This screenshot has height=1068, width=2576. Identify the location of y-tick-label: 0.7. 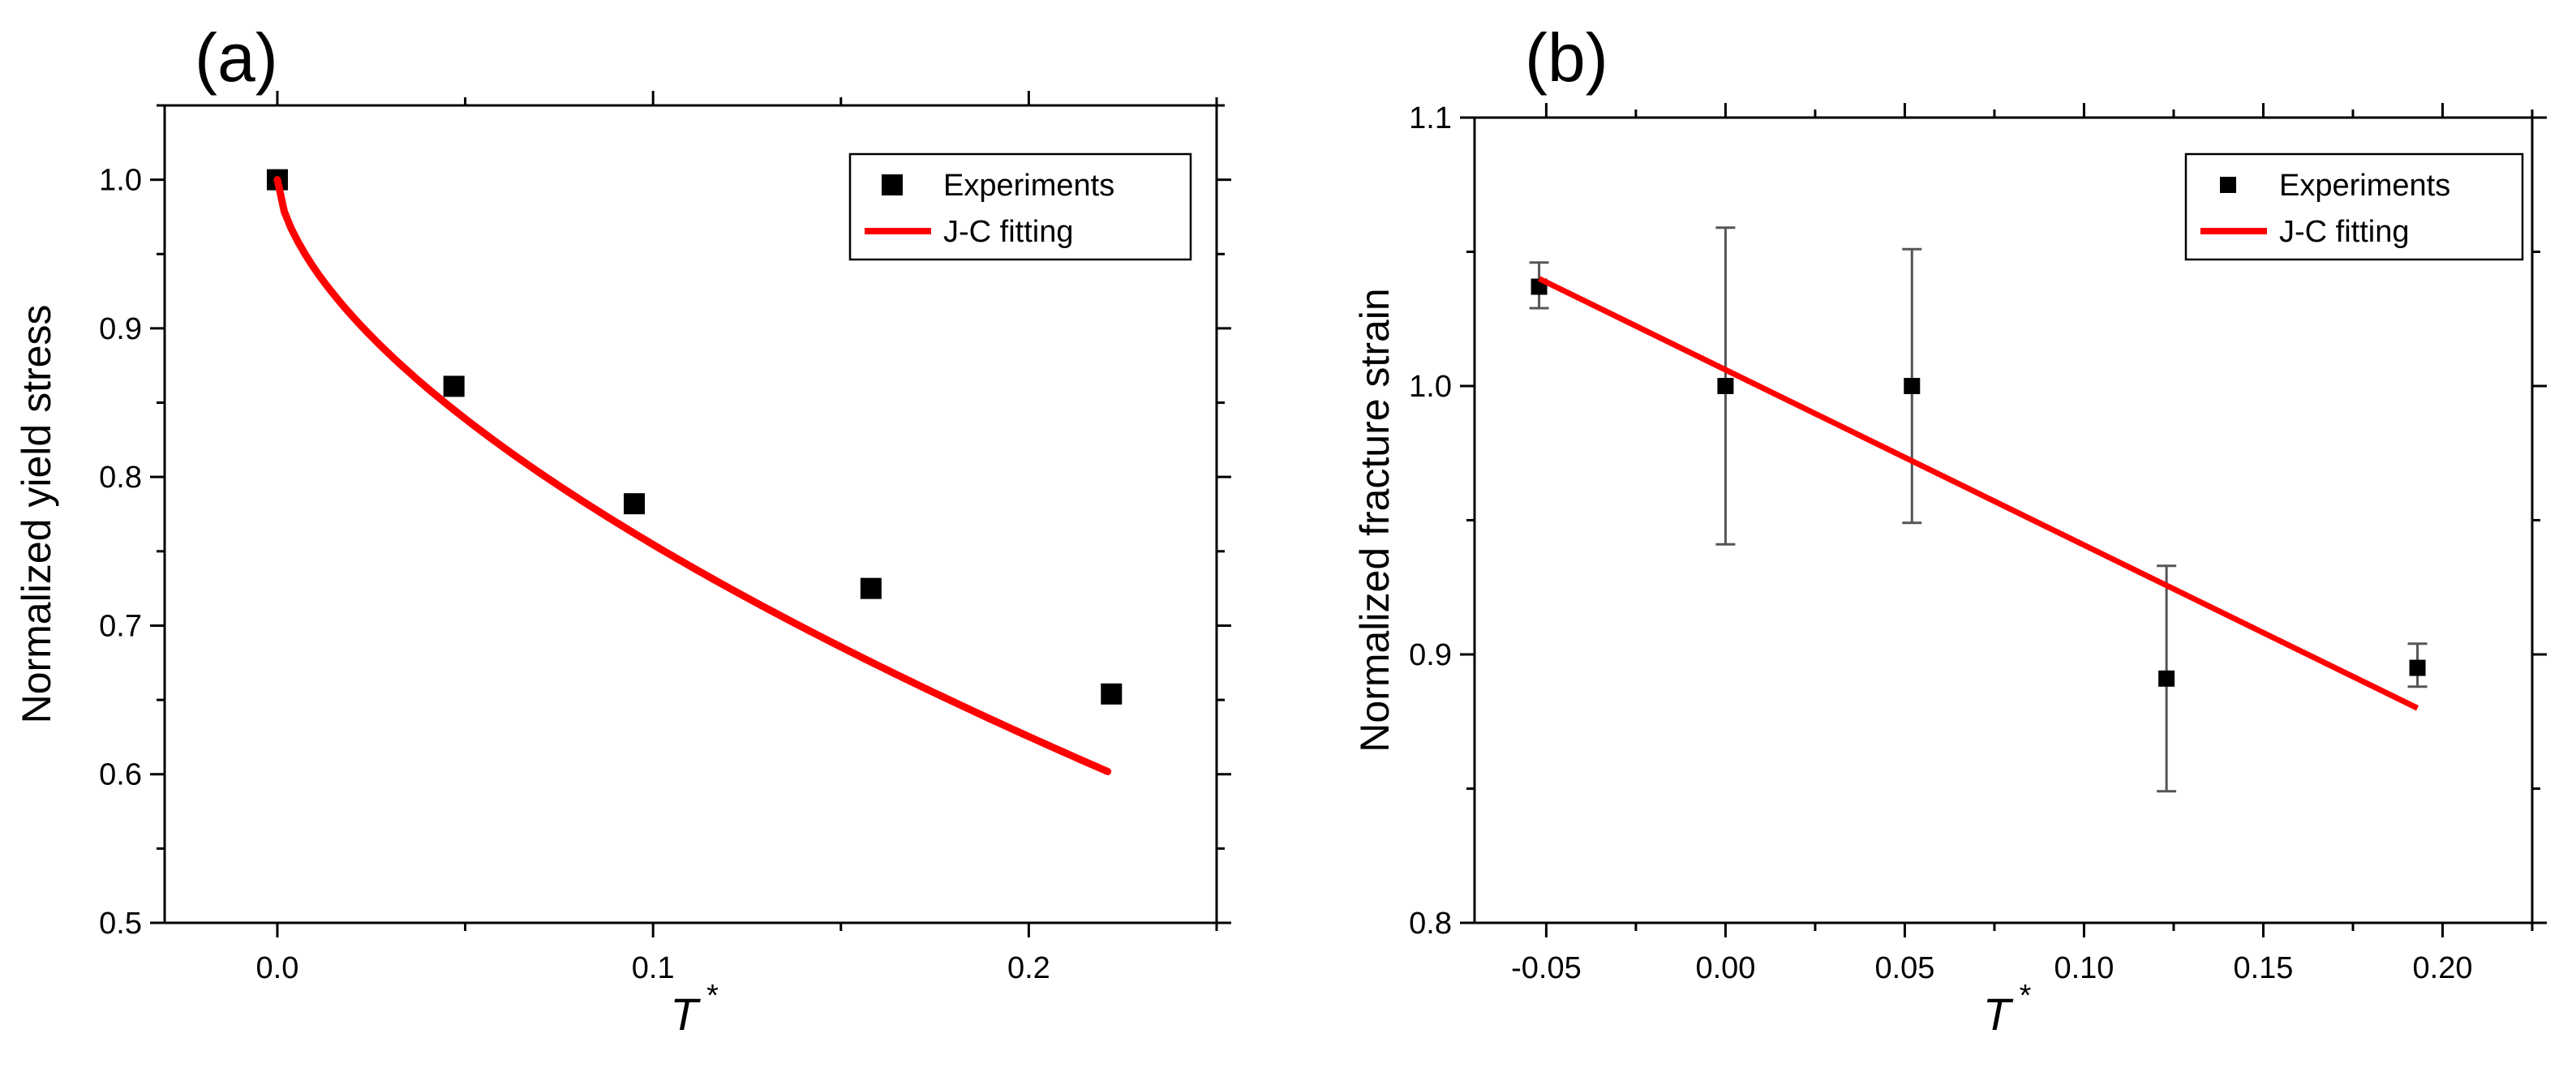
(121, 626).